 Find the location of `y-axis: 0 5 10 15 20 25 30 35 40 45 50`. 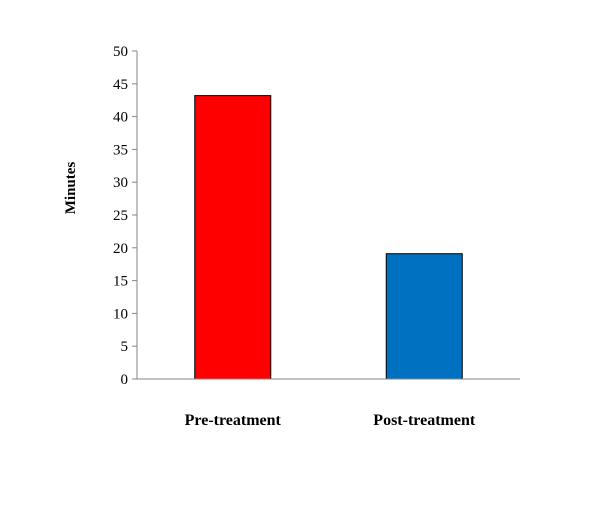

y-axis: 0 5 10 15 20 25 30 35 40 45 50 is located at coordinates (125, 216).